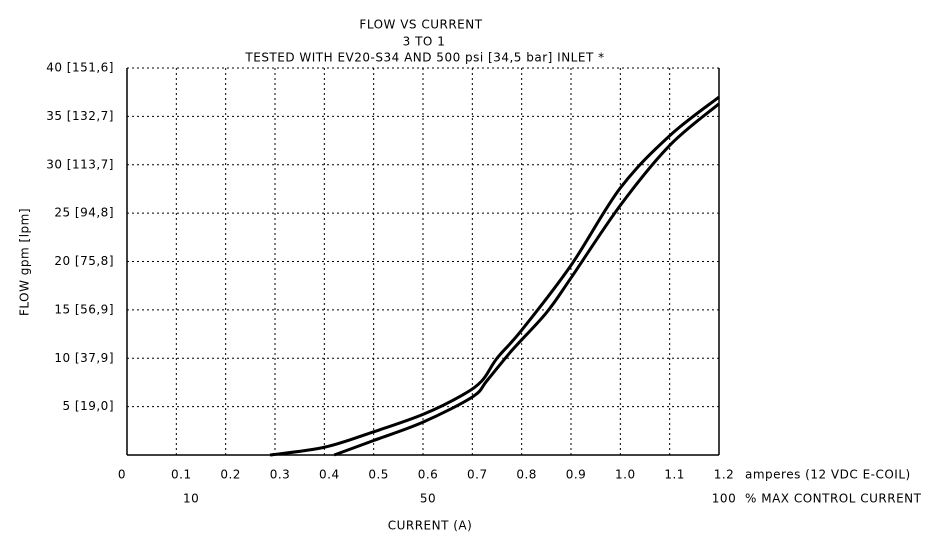 The height and width of the screenshot is (545, 928). Describe the element at coordinates (828, 475) in the screenshot. I see `x-axis-unit: amperes (12 VDC E-COIL)` at that location.